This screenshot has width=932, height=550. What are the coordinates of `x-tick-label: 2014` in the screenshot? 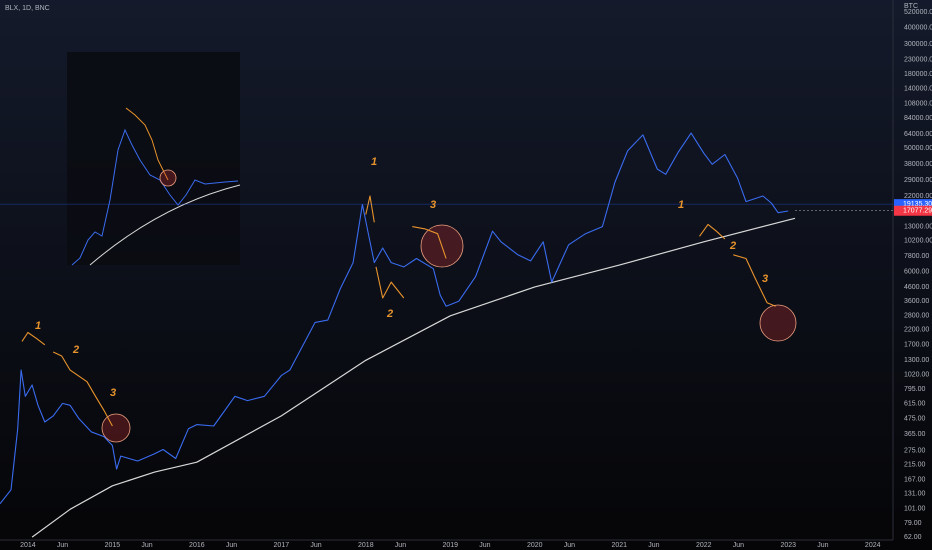 It's located at (28, 545).